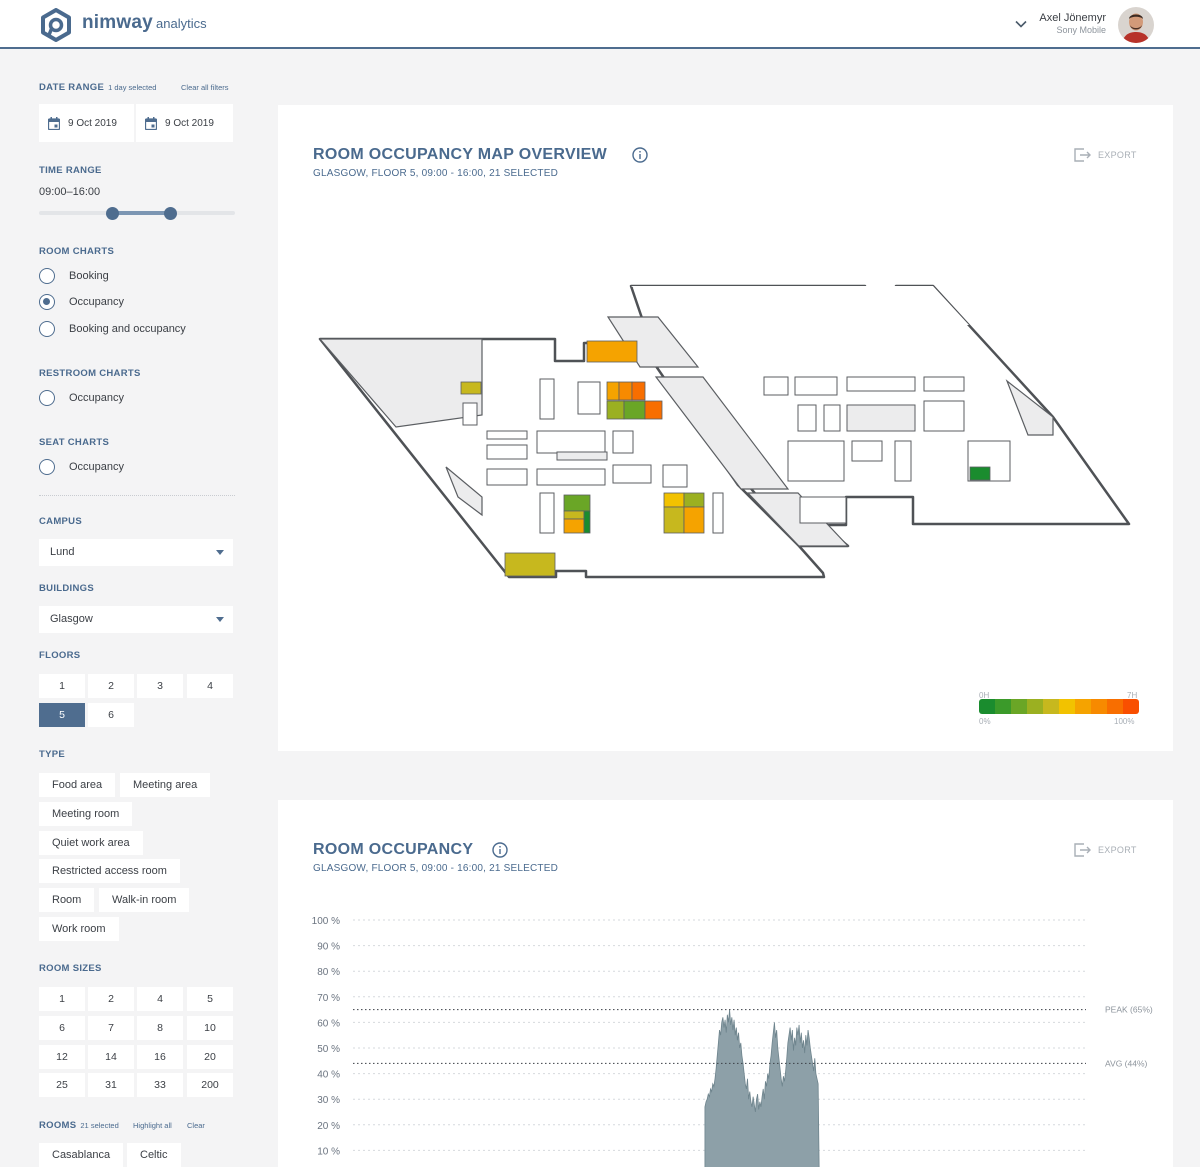 The width and height of the screenshot is (1200, 1167). Describe the element at coordinates (91, 843) in the screenshot. I see `type-quiet-work-area-tag: Quiet work area` at that location.